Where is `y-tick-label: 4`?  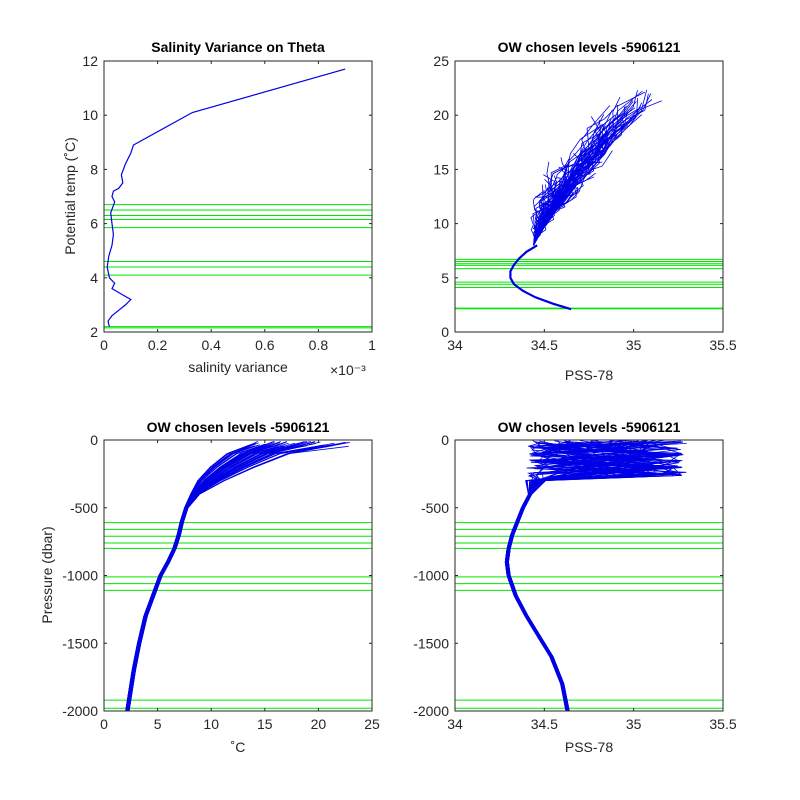 y-tick-label: 4 is located at coordinates (94, 278).